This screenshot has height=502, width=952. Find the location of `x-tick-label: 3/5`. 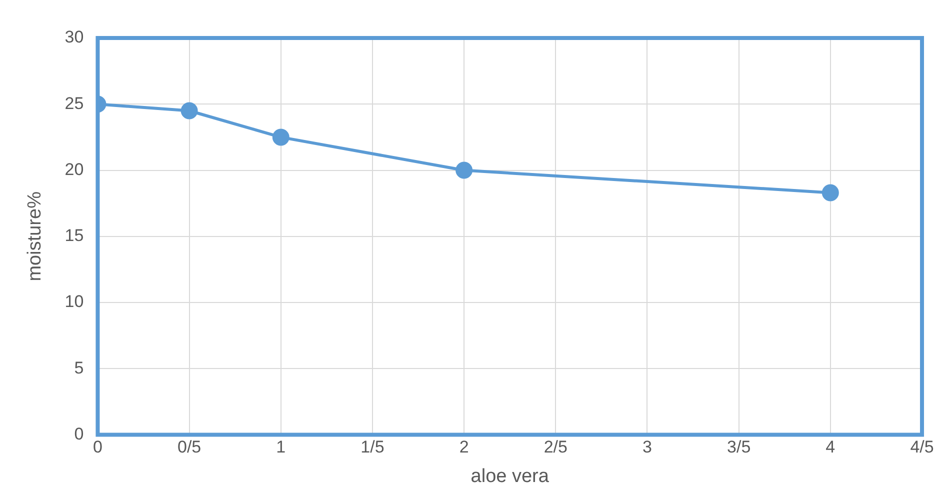

x-tick-label: 3/5 is located at coordinates (739, 447).